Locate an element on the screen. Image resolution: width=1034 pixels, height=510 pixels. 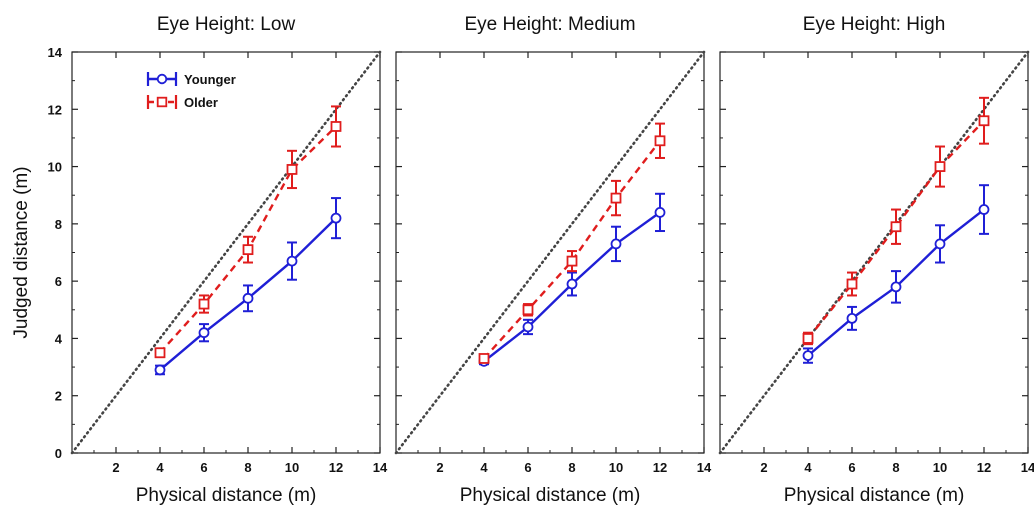
y-tick-label: 14 is located at coordinates (55, 52).